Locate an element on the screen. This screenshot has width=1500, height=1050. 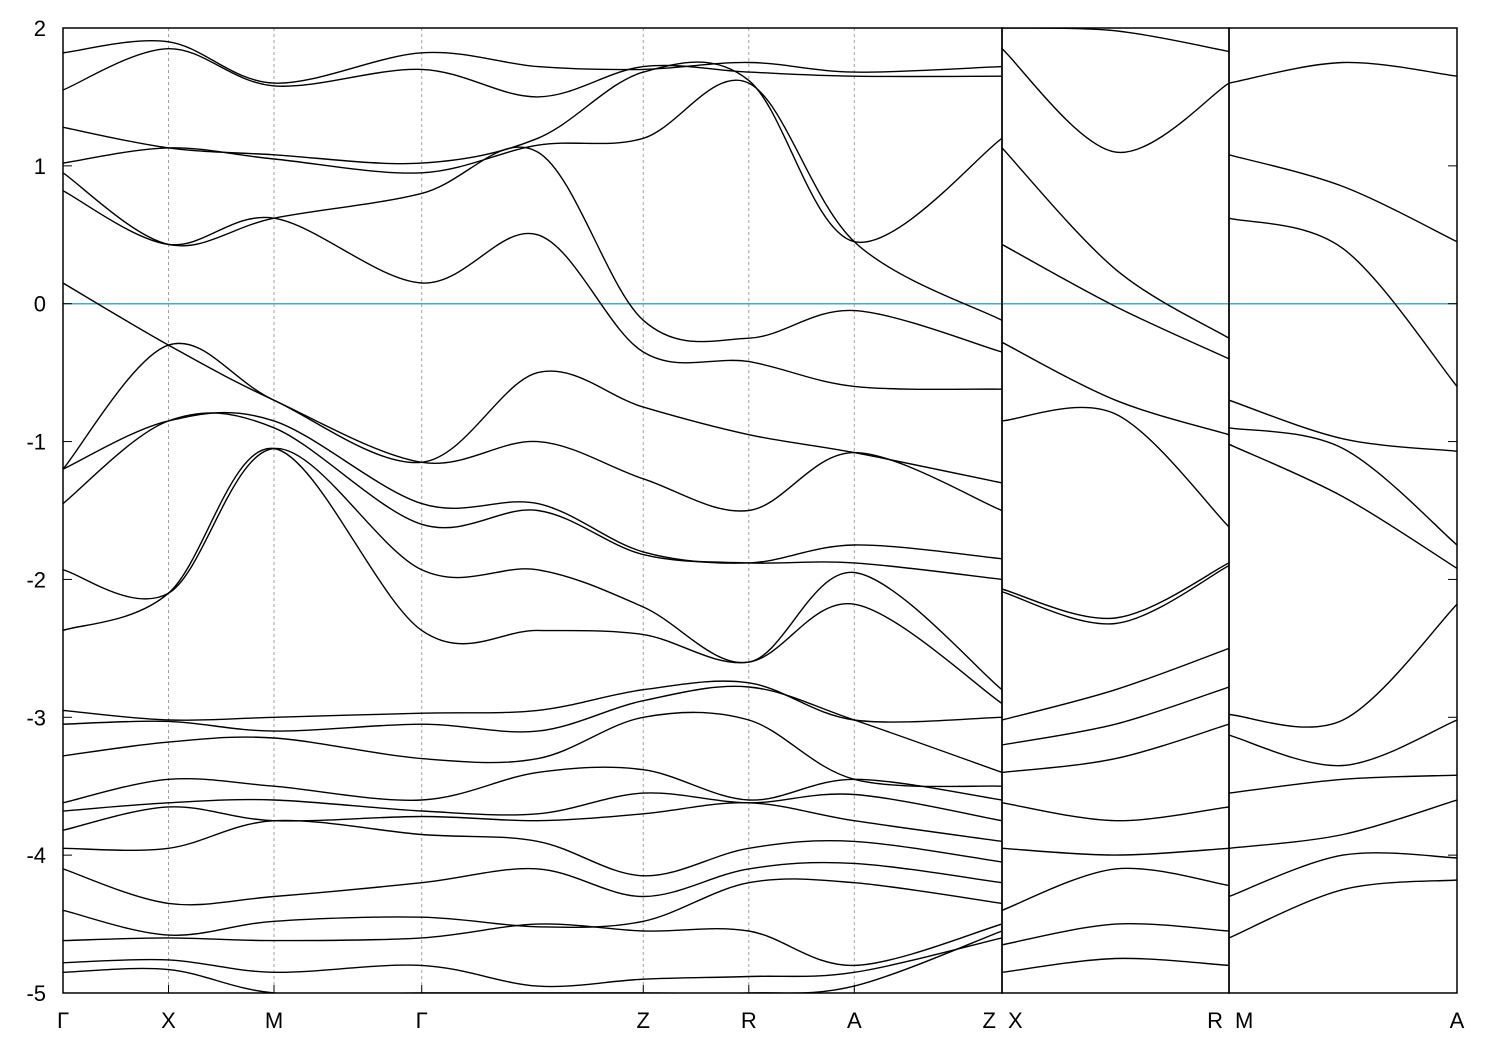
panel-frame is located at coordinates (1343, 510).